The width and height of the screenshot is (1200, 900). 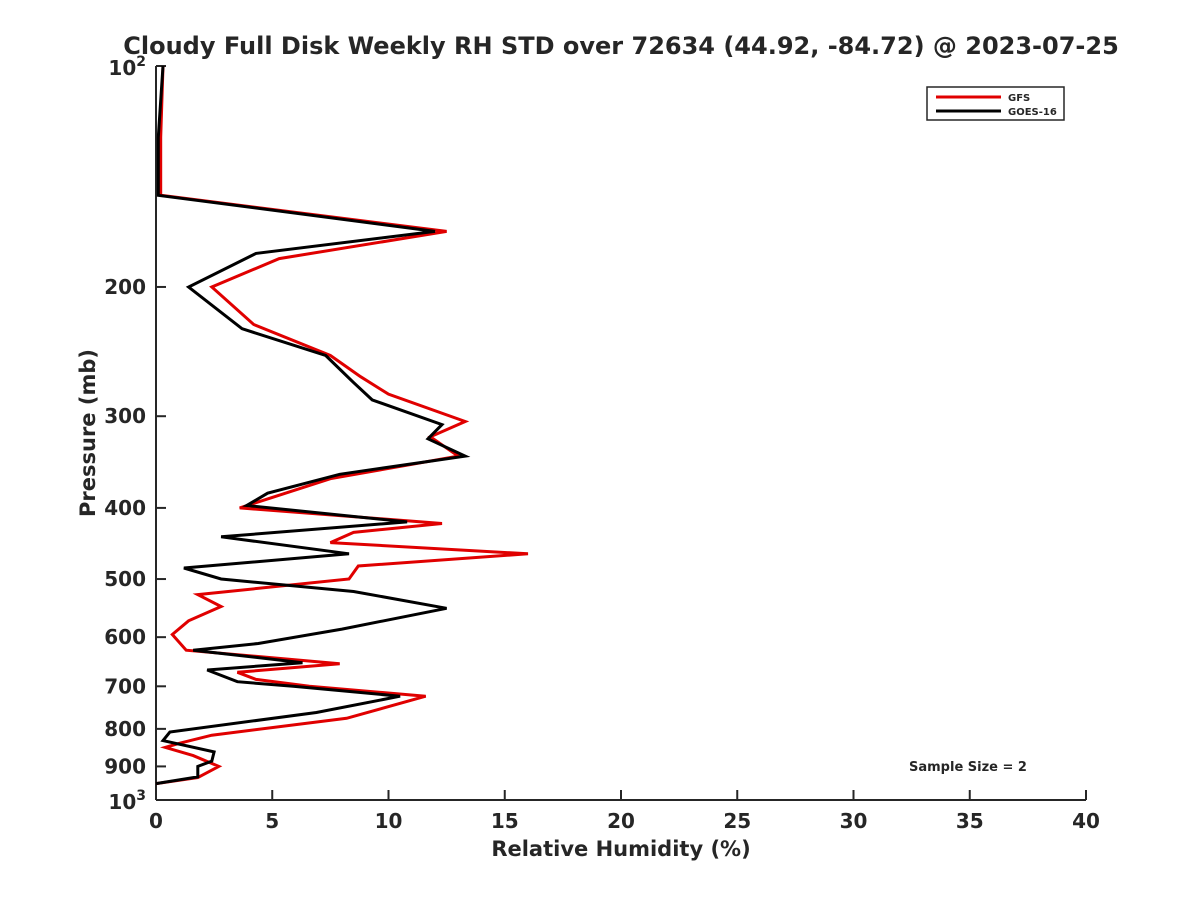 I want to click on legend-label-gfs: GFS, so click(x=1019, y=98).